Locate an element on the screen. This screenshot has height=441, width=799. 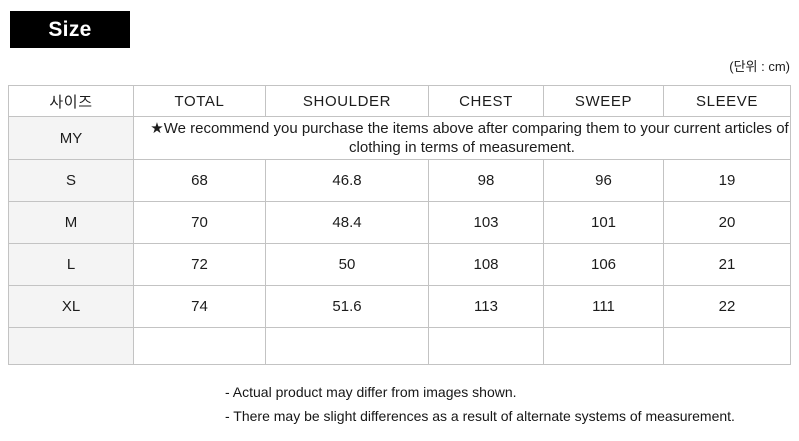
empty-sleeve is located at coordinates (727, 346).